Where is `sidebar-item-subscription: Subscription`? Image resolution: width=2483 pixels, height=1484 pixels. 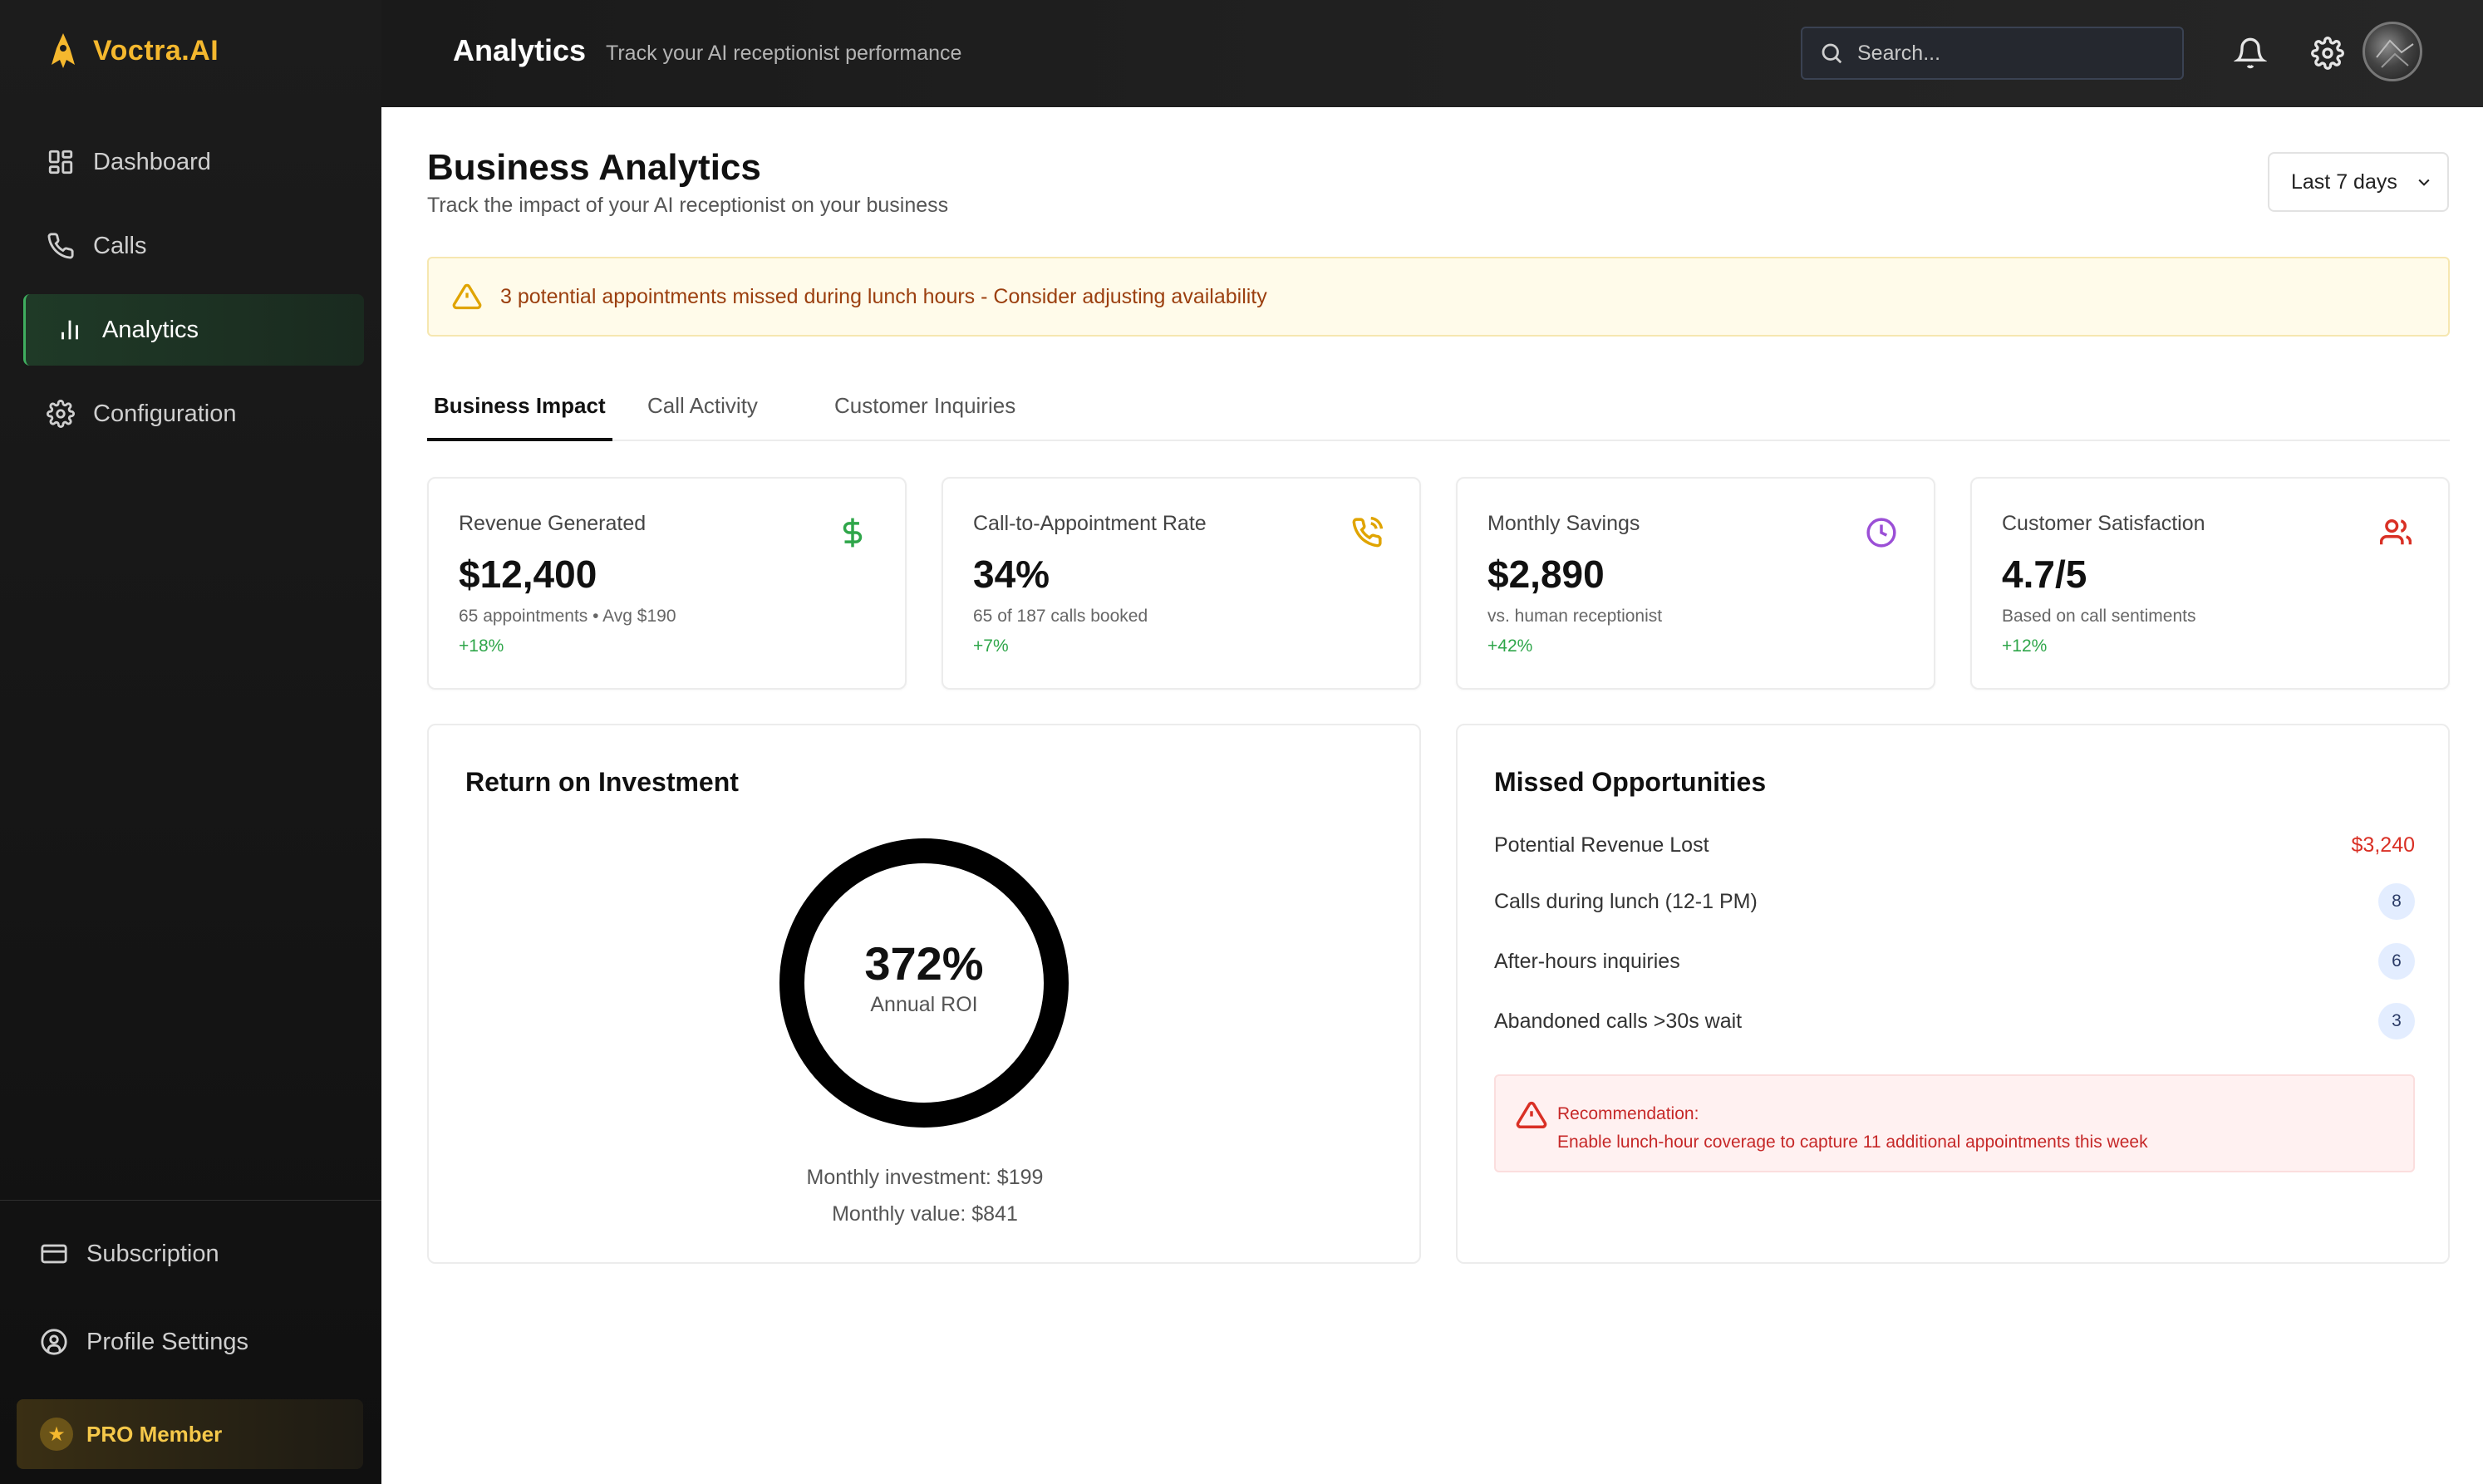
sidebar-item-subscription: Subscription is located at coordinates (191, 1254).